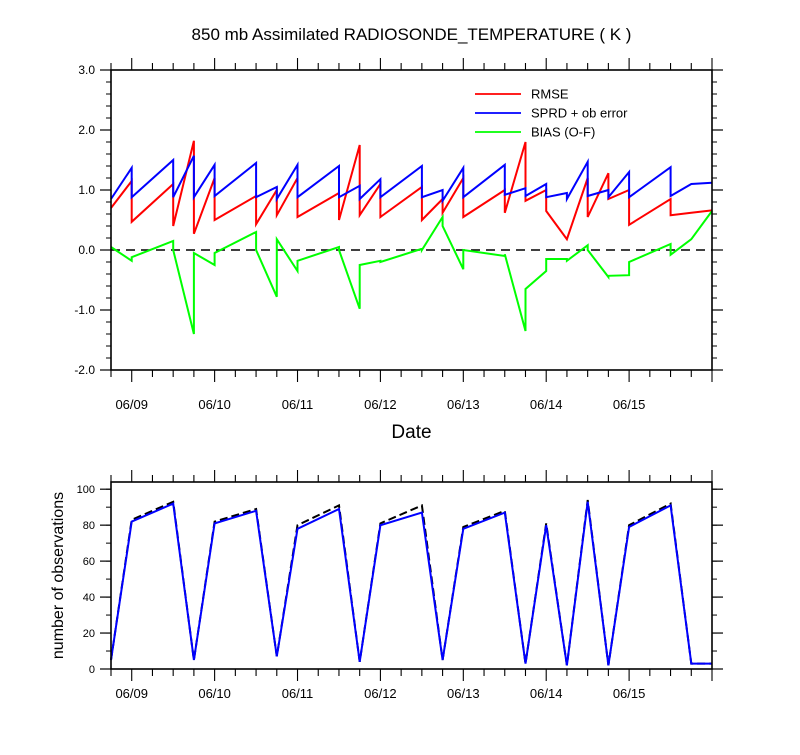 The image size is (800, 755). I want to click on series-line-bias-o-f, so click(411, 272).